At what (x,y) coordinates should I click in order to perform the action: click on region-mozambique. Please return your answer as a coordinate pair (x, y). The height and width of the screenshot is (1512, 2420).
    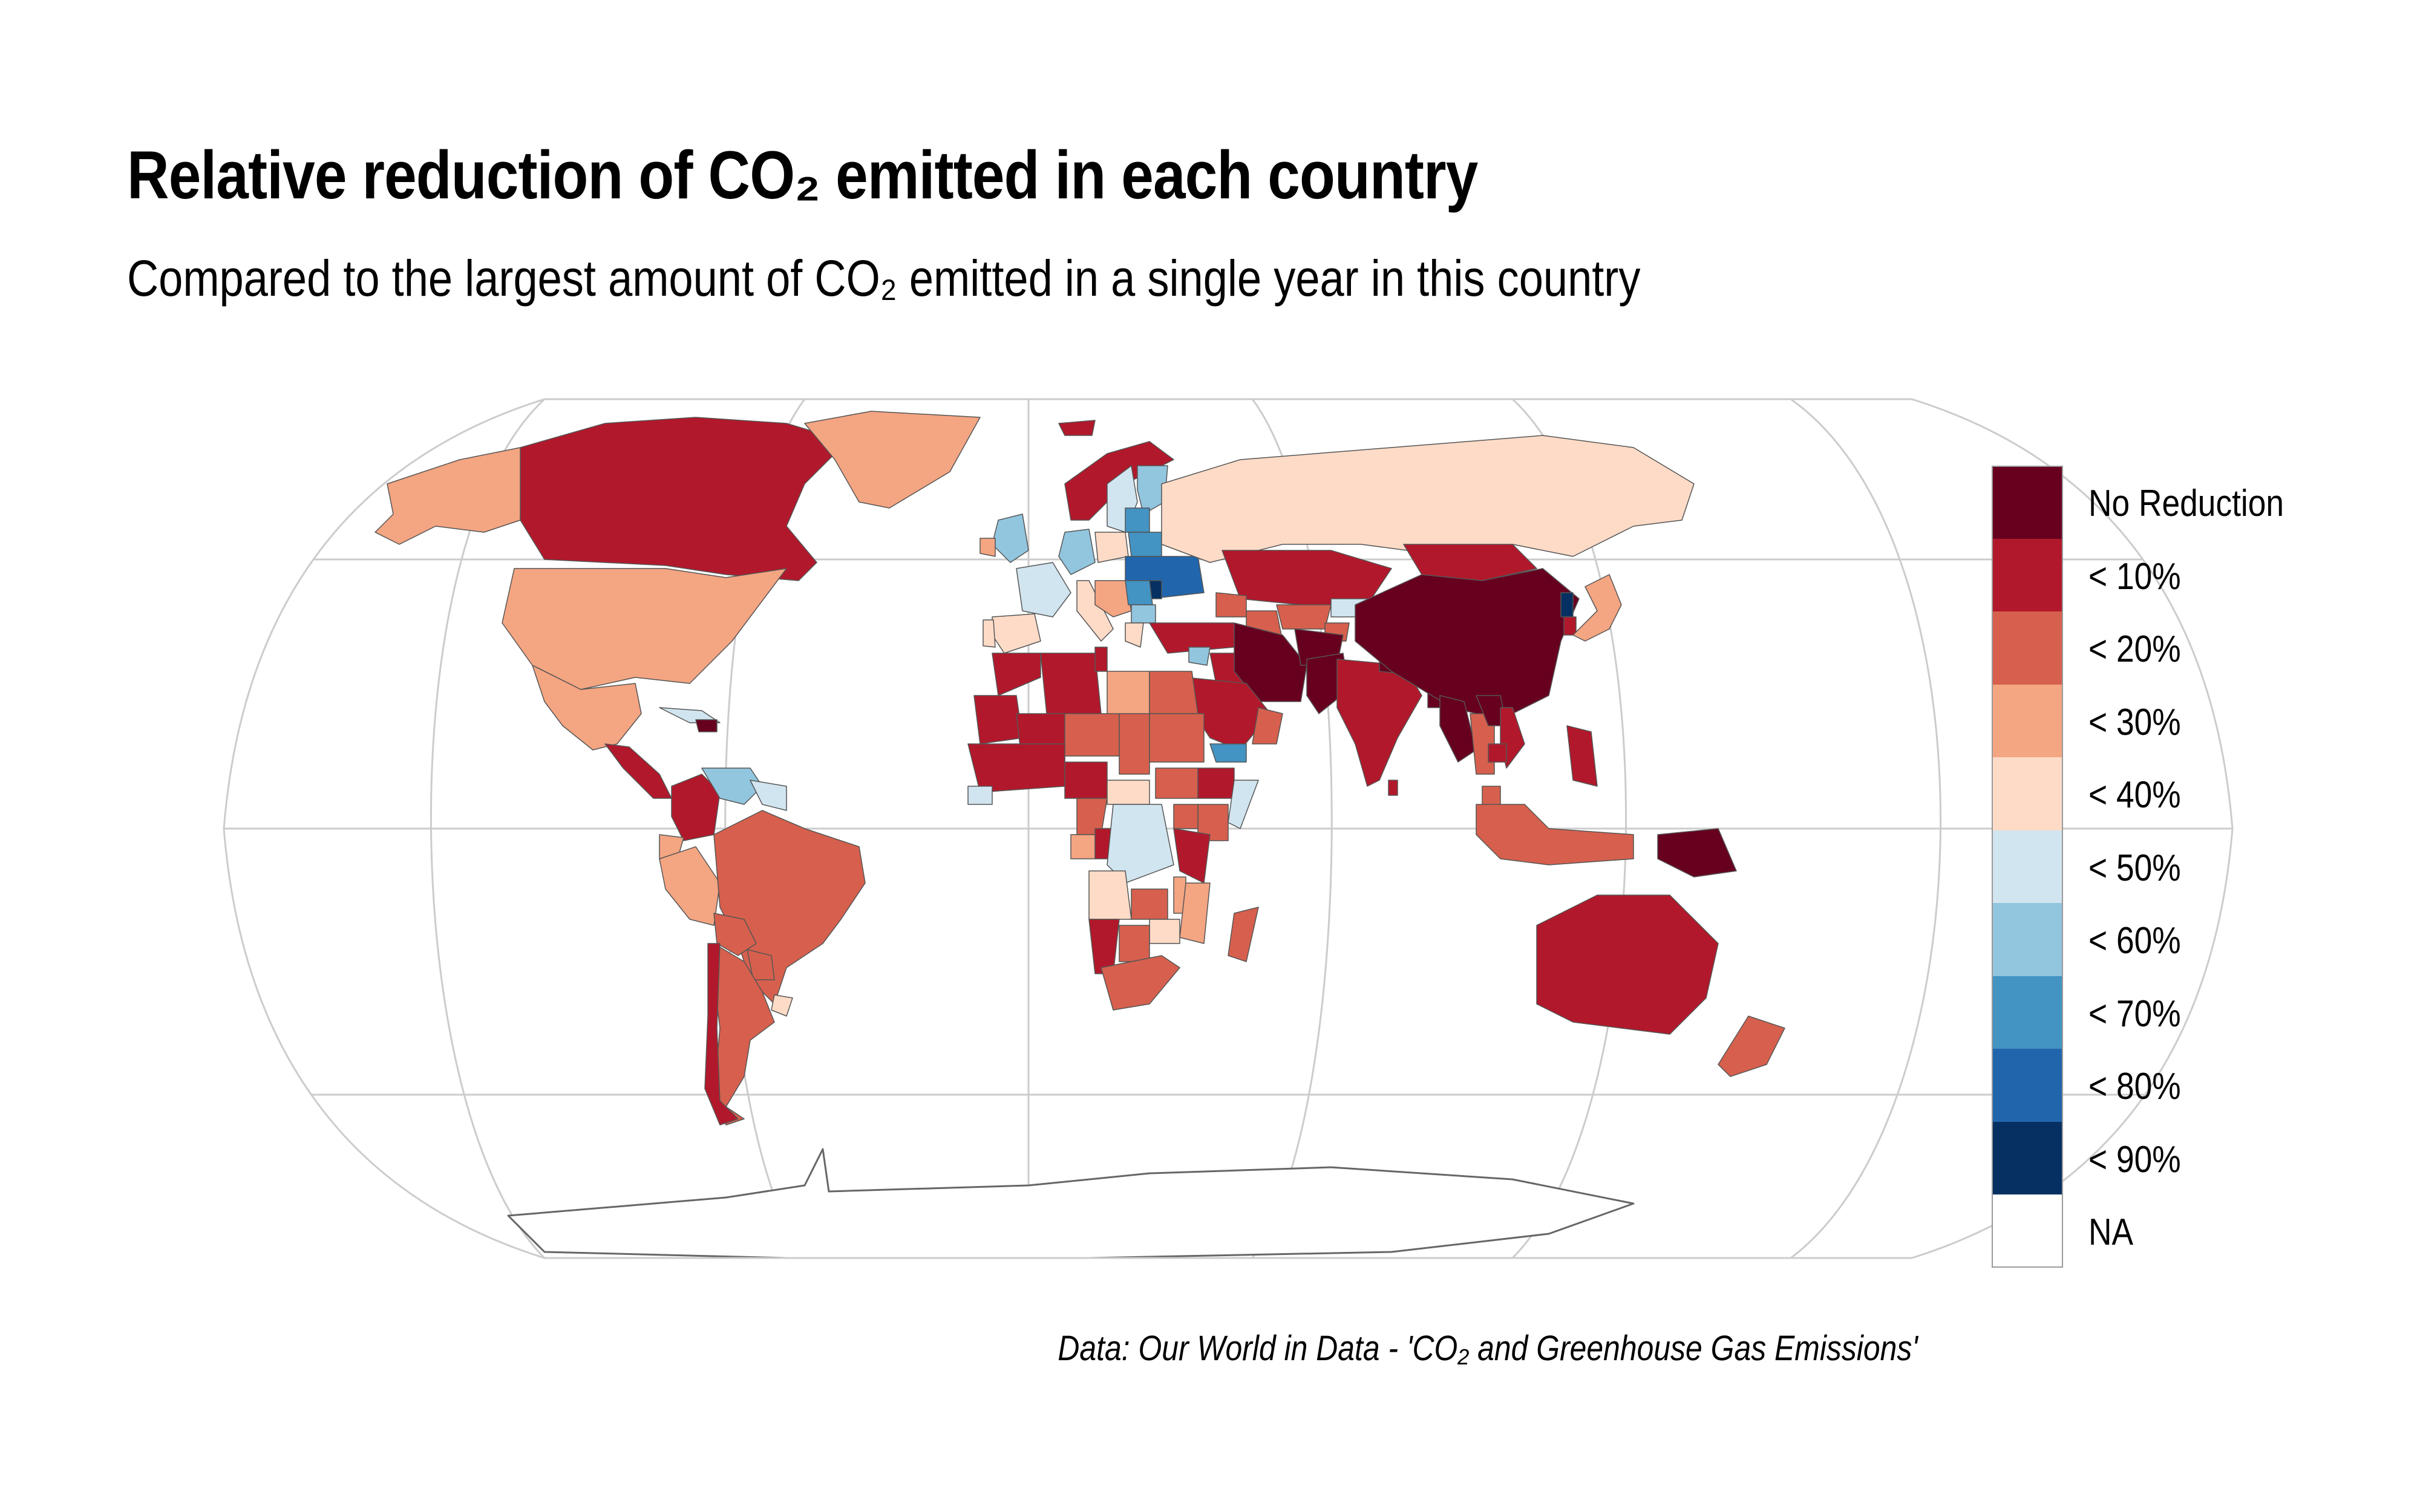
    Looking at the image, I should click on (1195, 913).